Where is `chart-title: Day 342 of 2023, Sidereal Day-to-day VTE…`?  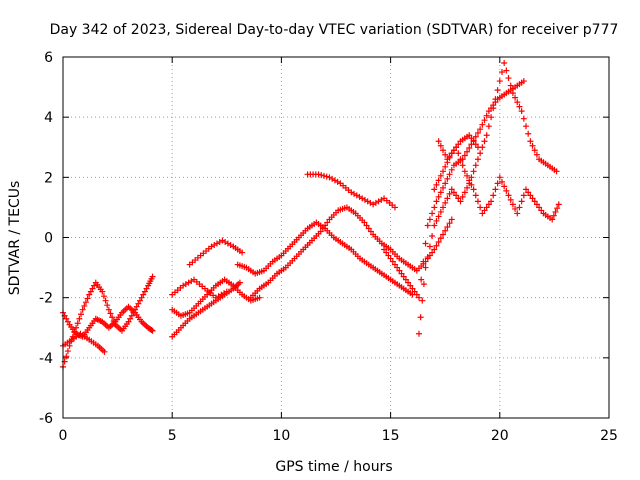 chart-title: Day 342 of 2023, Sidereal Day-to-day VTE… is located at coordinates (334, 30).